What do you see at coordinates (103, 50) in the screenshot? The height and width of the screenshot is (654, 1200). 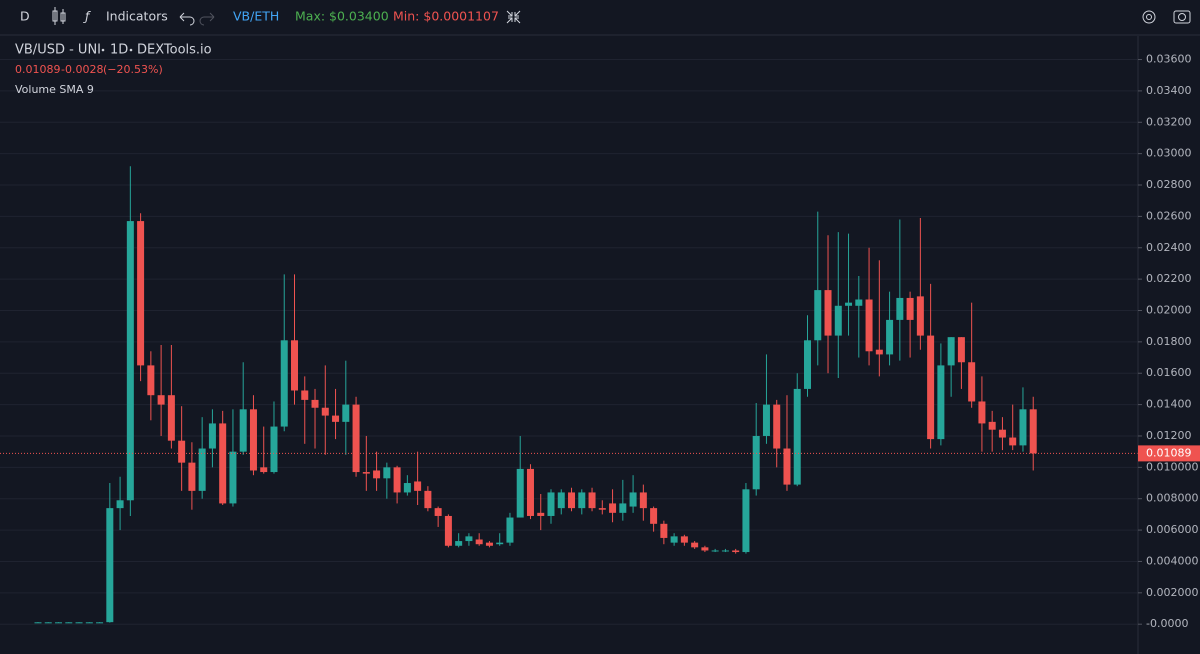 I see `separator` at bounding box center [103, 50].